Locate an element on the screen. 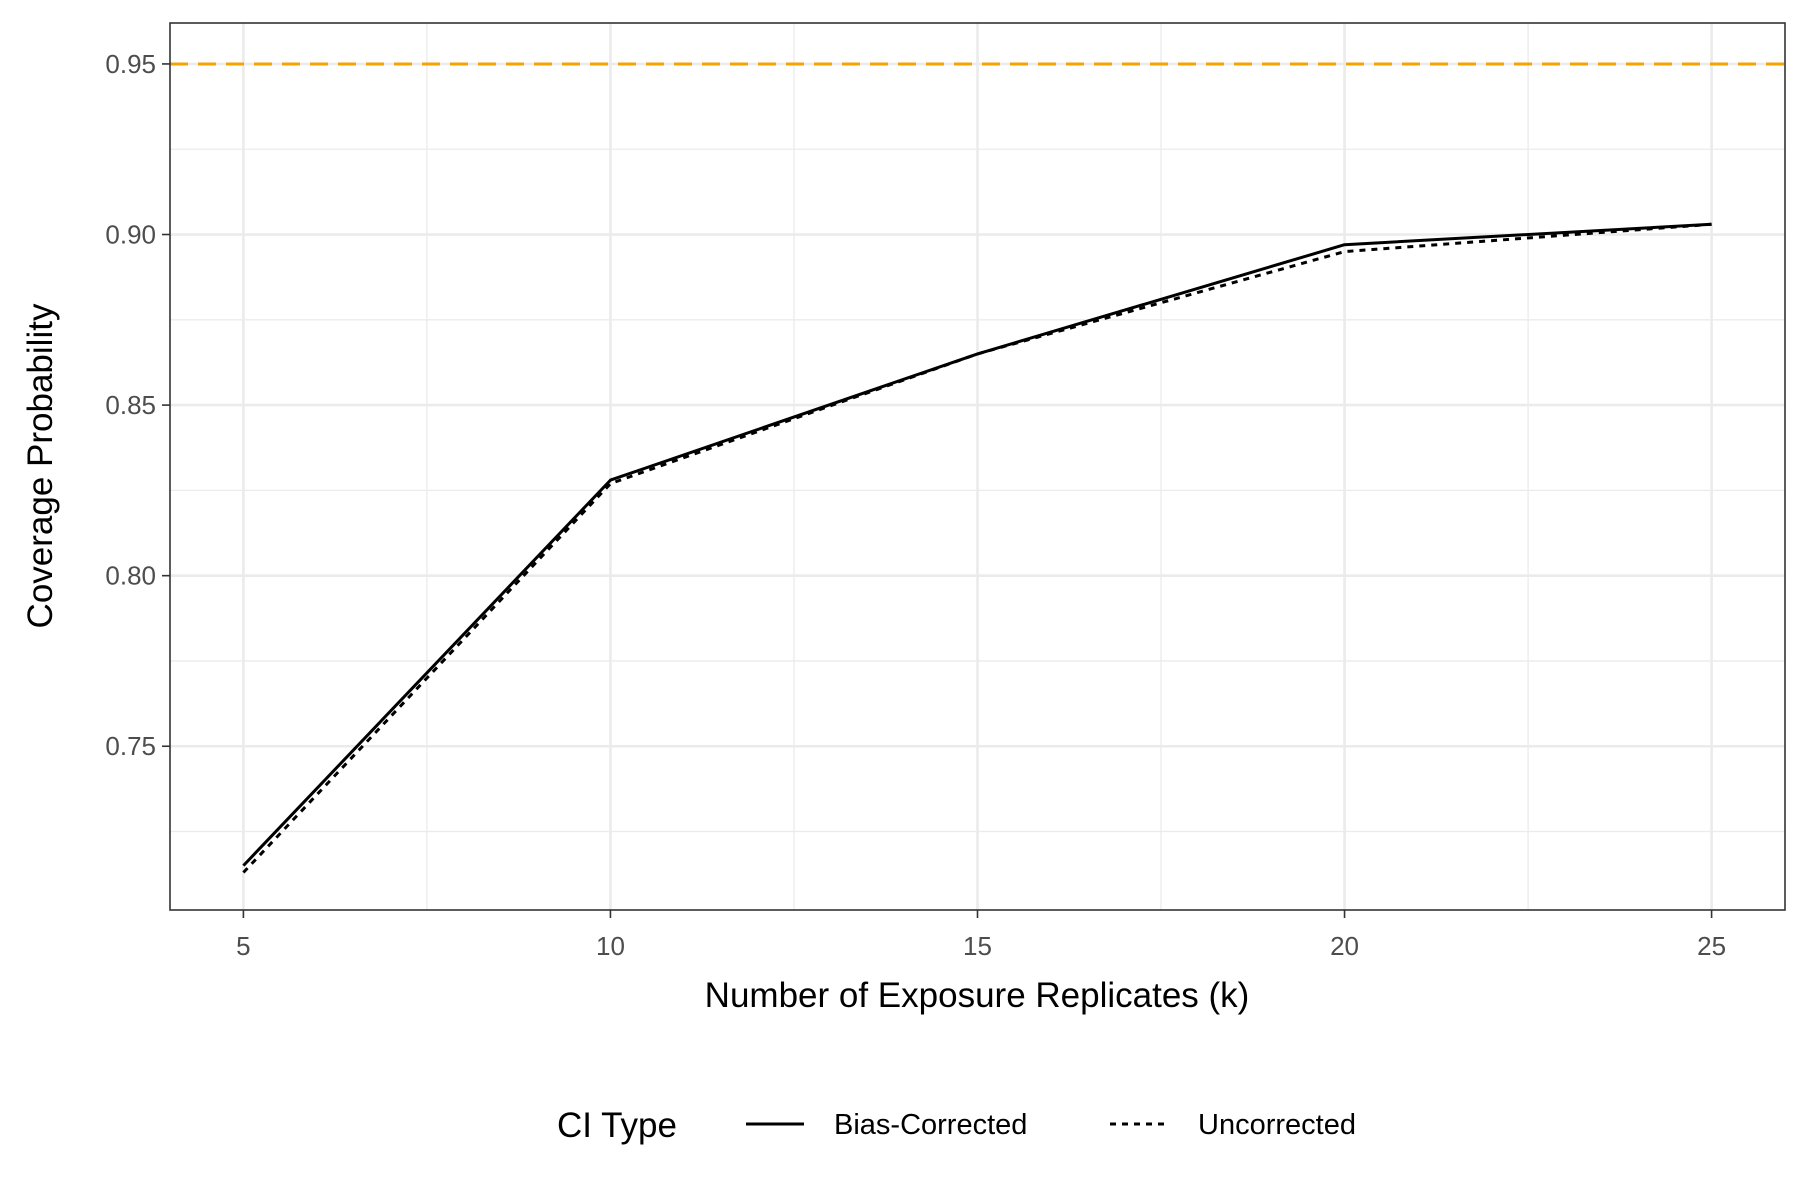 The height and width of the screenshot is (1200, 1800). legend: CI Type Bias-Corrected Uncorrected is located at coordinates (956, 1125).